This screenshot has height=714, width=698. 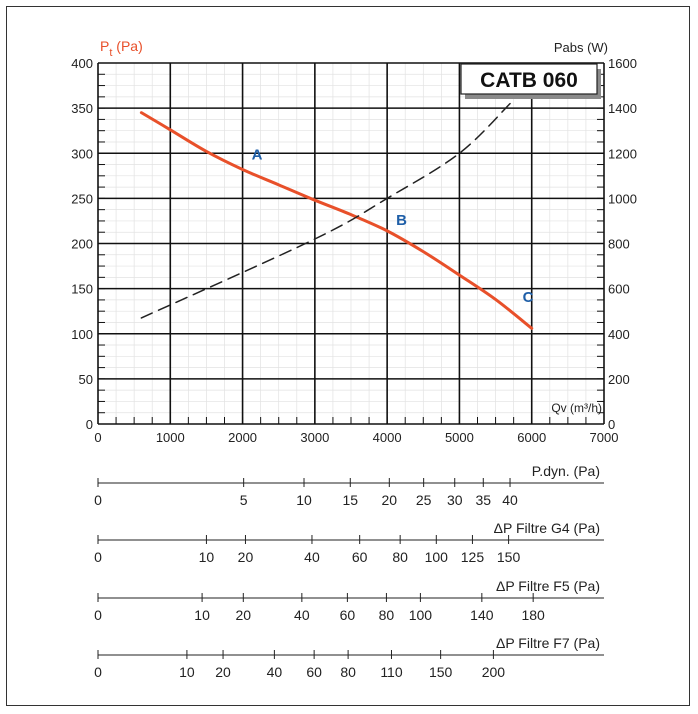 I want to click on point-labels: A B C, so click(x=393, y=226).